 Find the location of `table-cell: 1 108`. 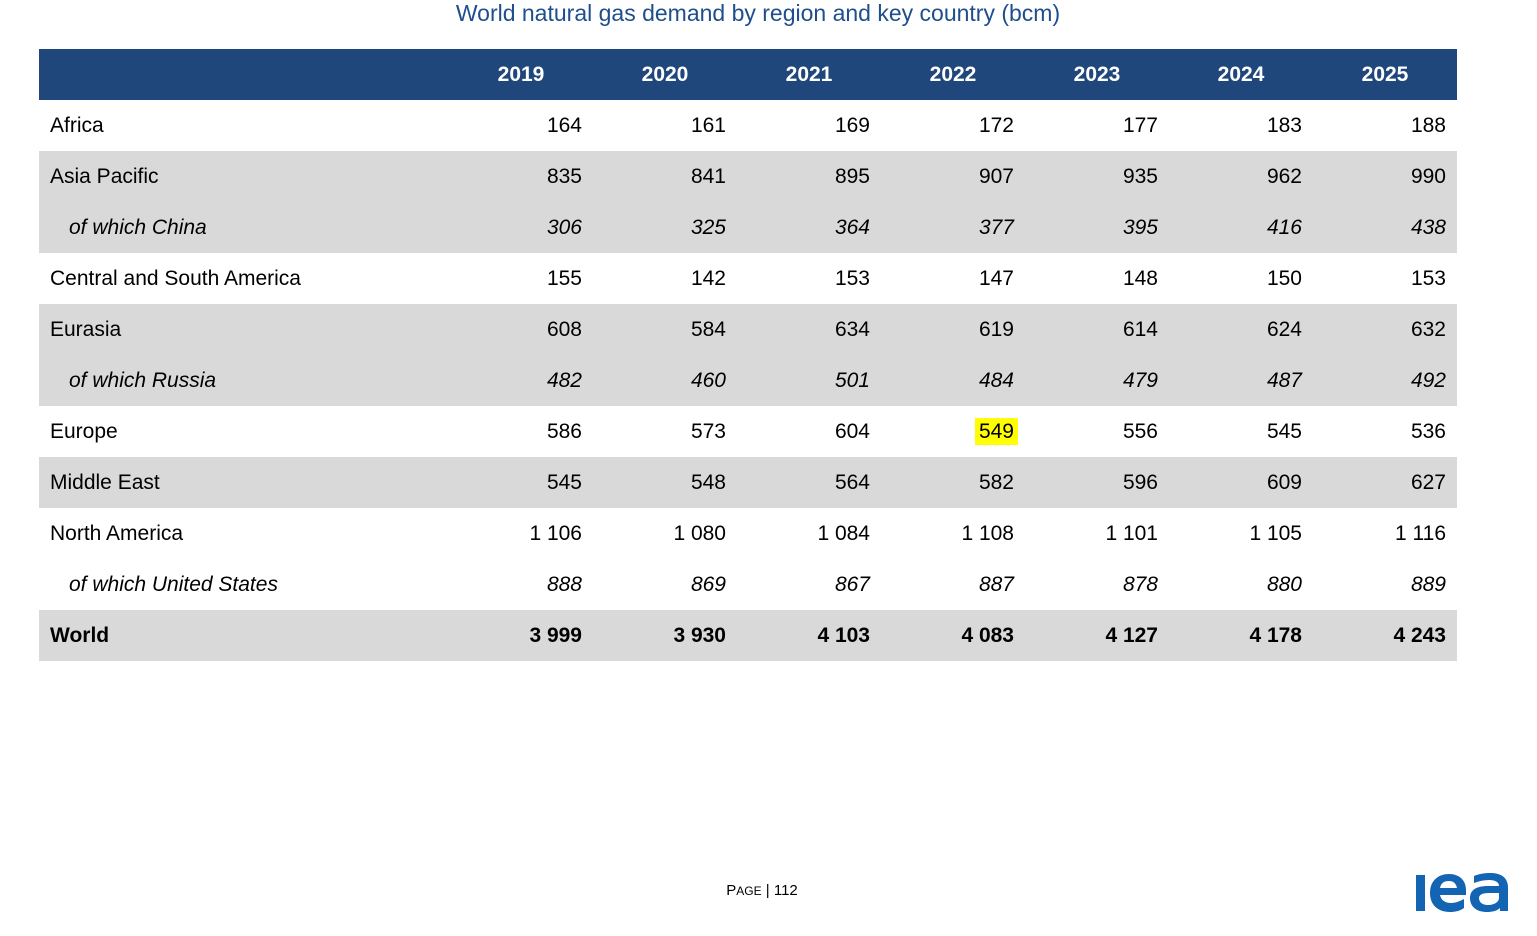

table-cell: 1 108 is located at coordinates (987, 533).